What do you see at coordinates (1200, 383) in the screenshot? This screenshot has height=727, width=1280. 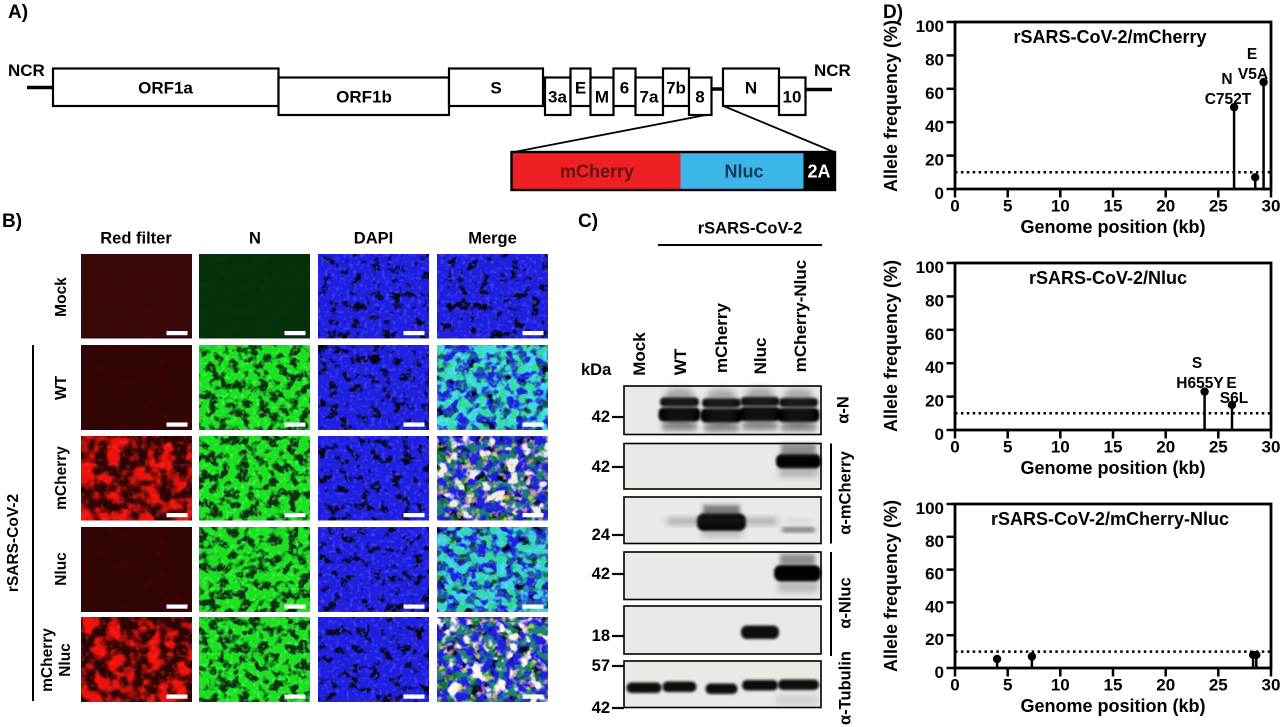 I see `svg-text: H655Y` at bounding box center [1200, 383].